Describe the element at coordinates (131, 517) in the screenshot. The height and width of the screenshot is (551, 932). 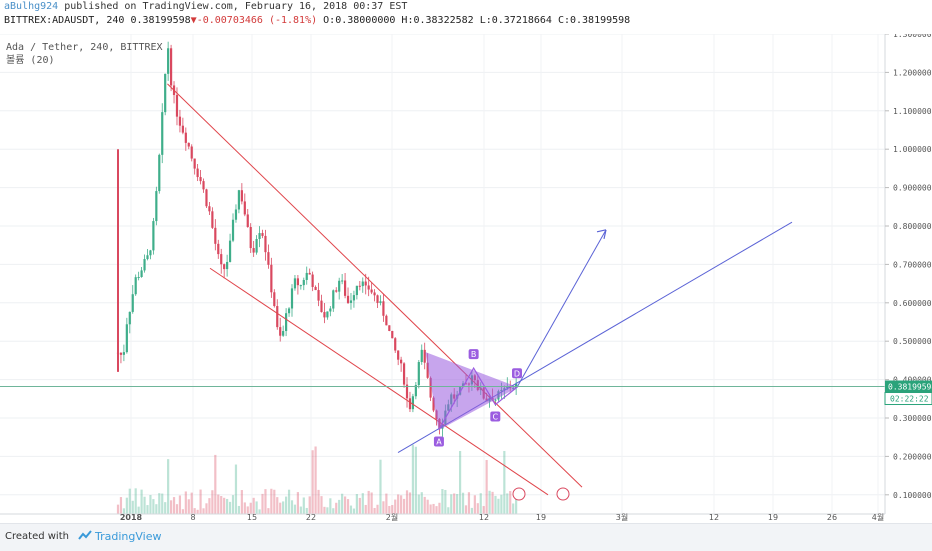
I see `time-tick-label: 2018` at that location.